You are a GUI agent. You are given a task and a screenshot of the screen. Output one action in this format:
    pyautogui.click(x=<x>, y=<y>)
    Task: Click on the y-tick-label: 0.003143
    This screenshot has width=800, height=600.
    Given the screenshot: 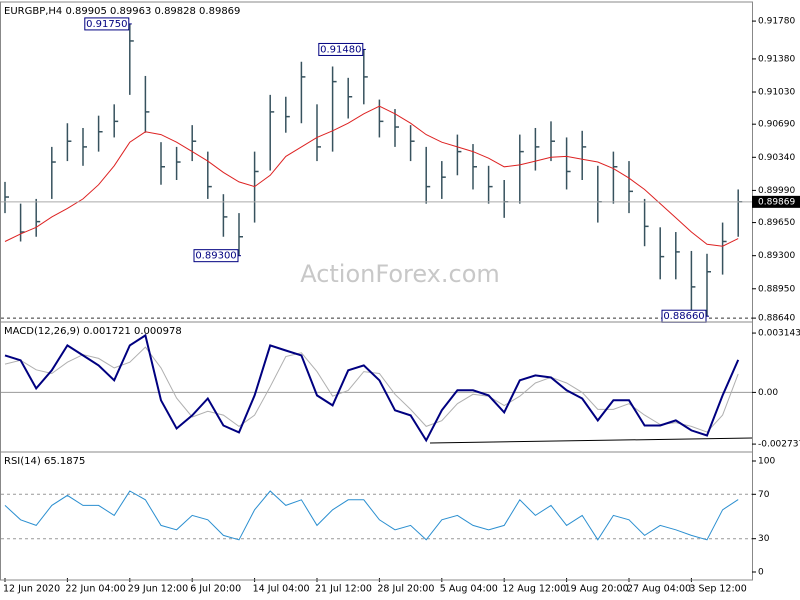 What is the action you would take?
    pyautogui.click(x=779, y=334)
    